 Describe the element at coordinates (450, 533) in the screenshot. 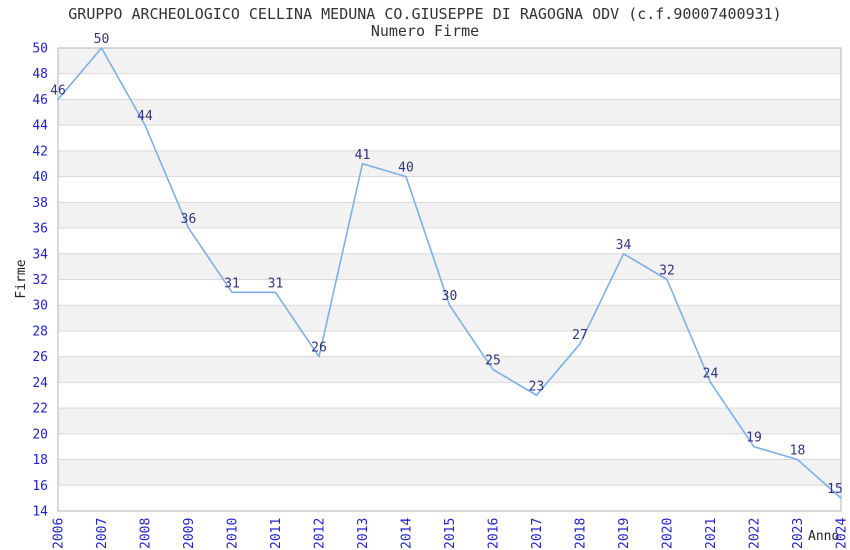

I see `x-tick-label: 2015` at that location.